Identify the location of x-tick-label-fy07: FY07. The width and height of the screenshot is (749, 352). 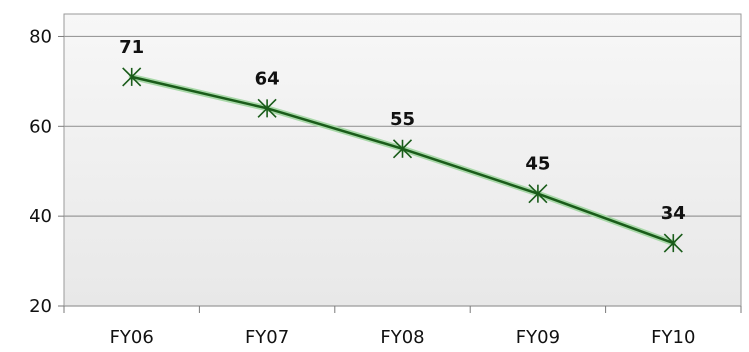
(267, 337).